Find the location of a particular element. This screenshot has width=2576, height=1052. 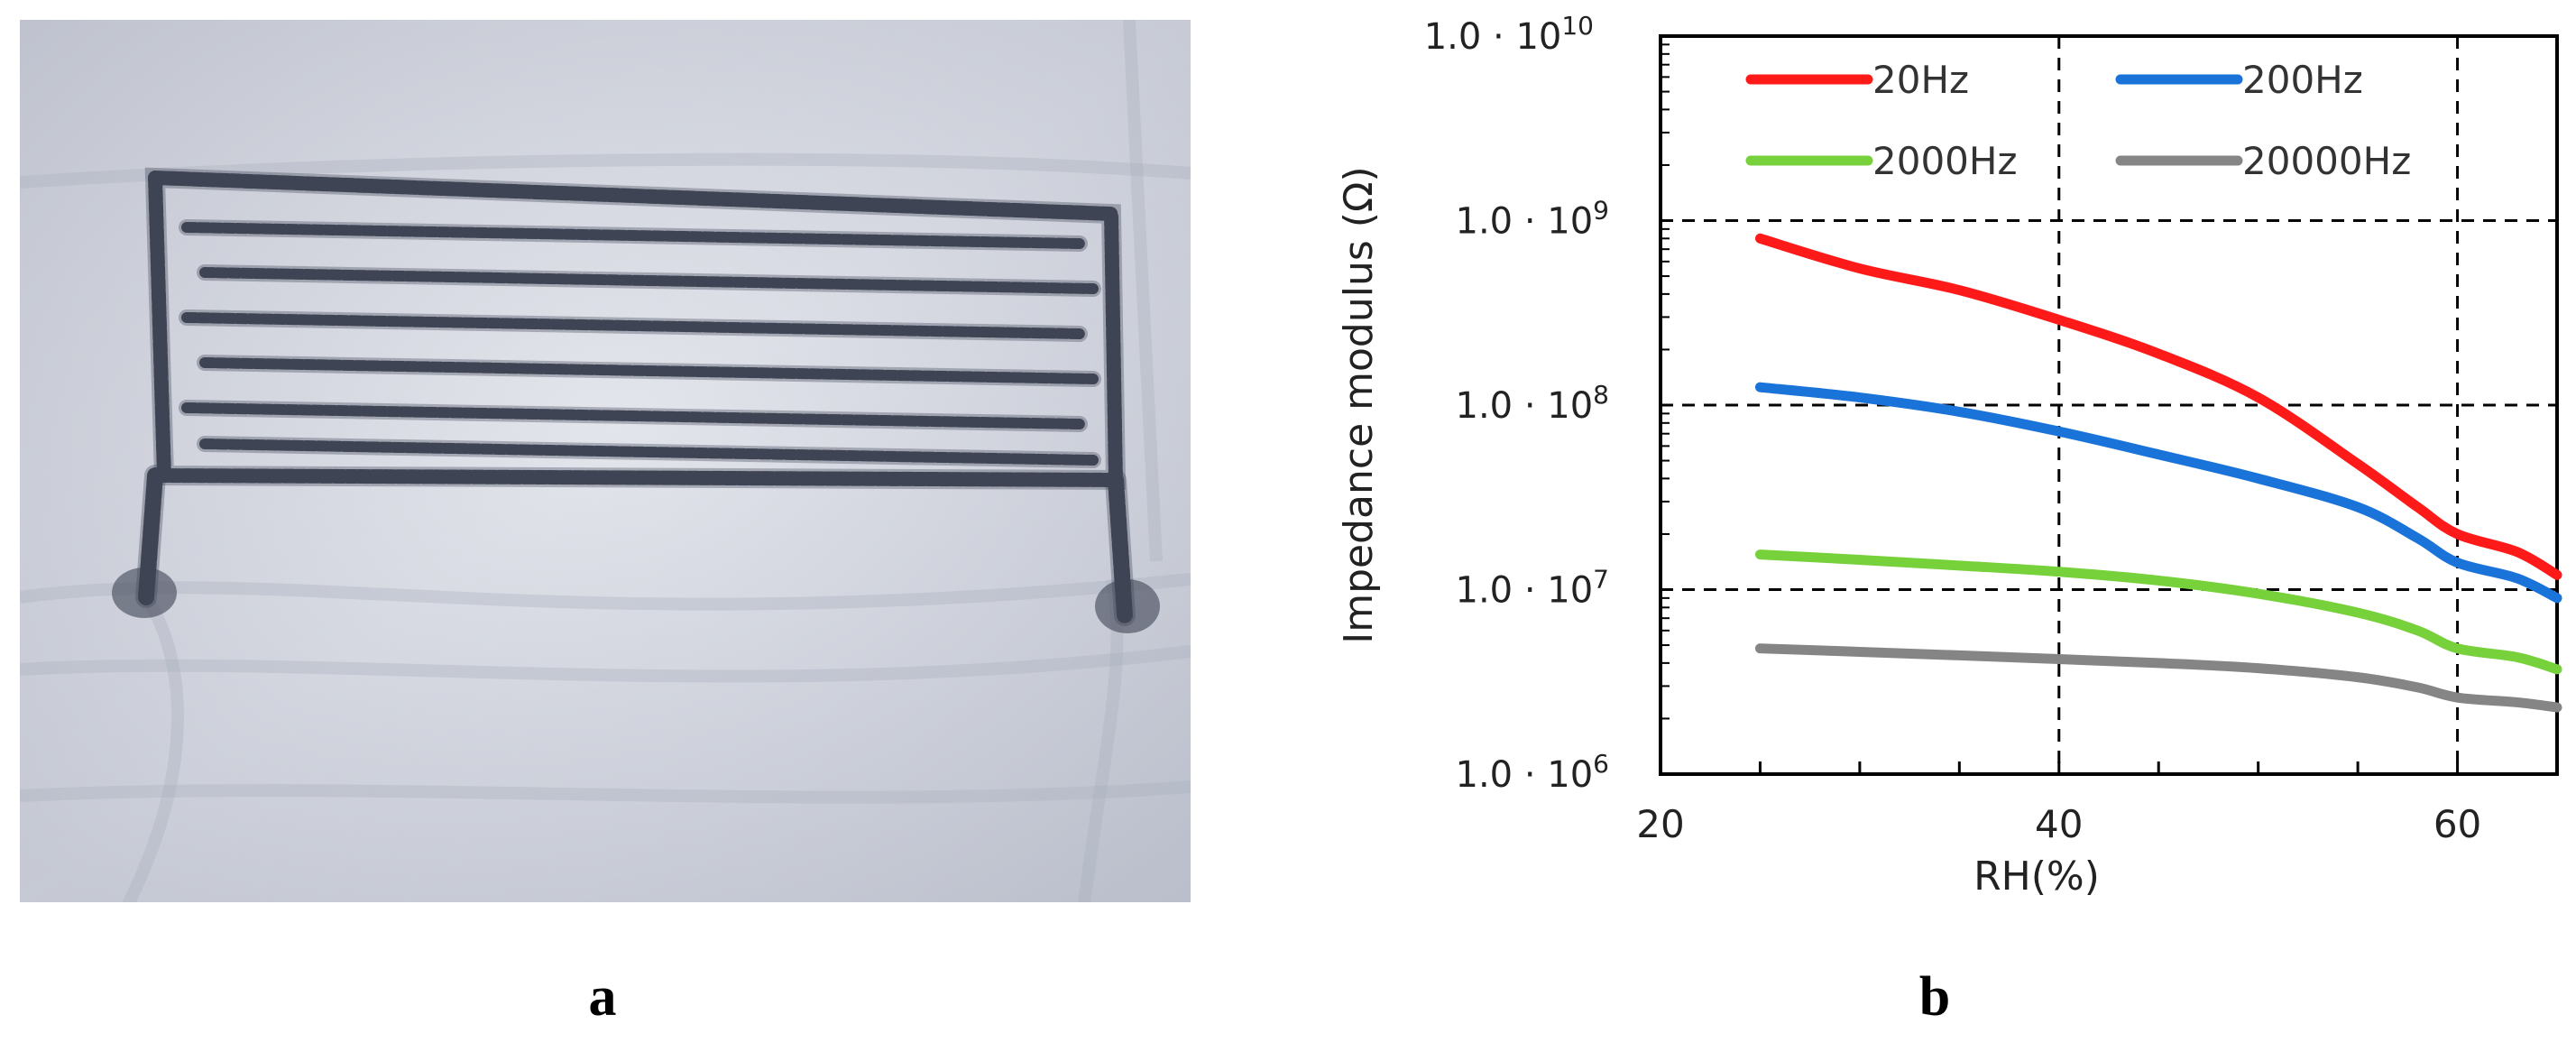

x-axis-label: RH(%) is located at coordinates (2036, 877).